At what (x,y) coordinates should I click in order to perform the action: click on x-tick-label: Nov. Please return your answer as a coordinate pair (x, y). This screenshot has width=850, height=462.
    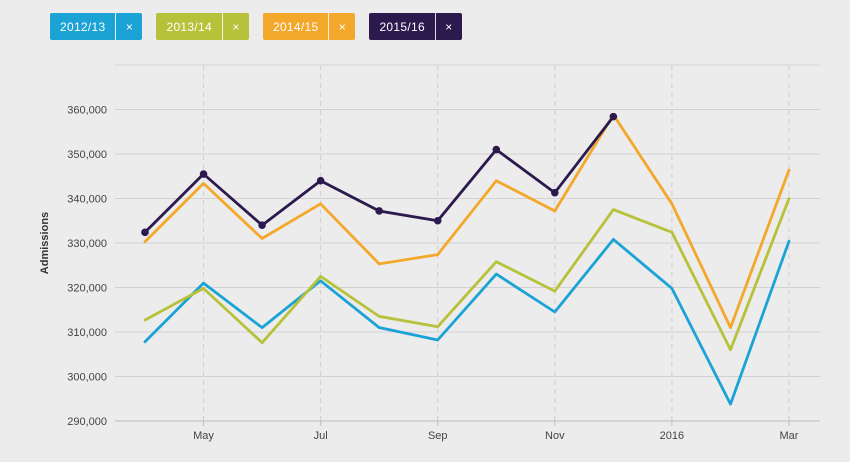
    Looking at the image, I should click on (555, 436).